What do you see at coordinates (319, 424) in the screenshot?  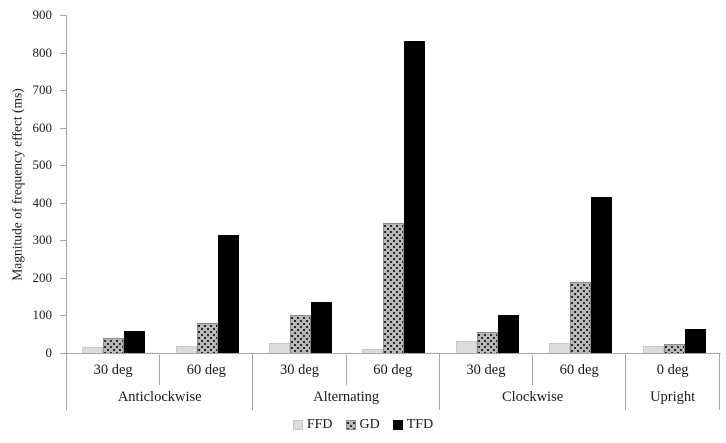 I see `legend-label: FFD` at bounding box center [319, 424].